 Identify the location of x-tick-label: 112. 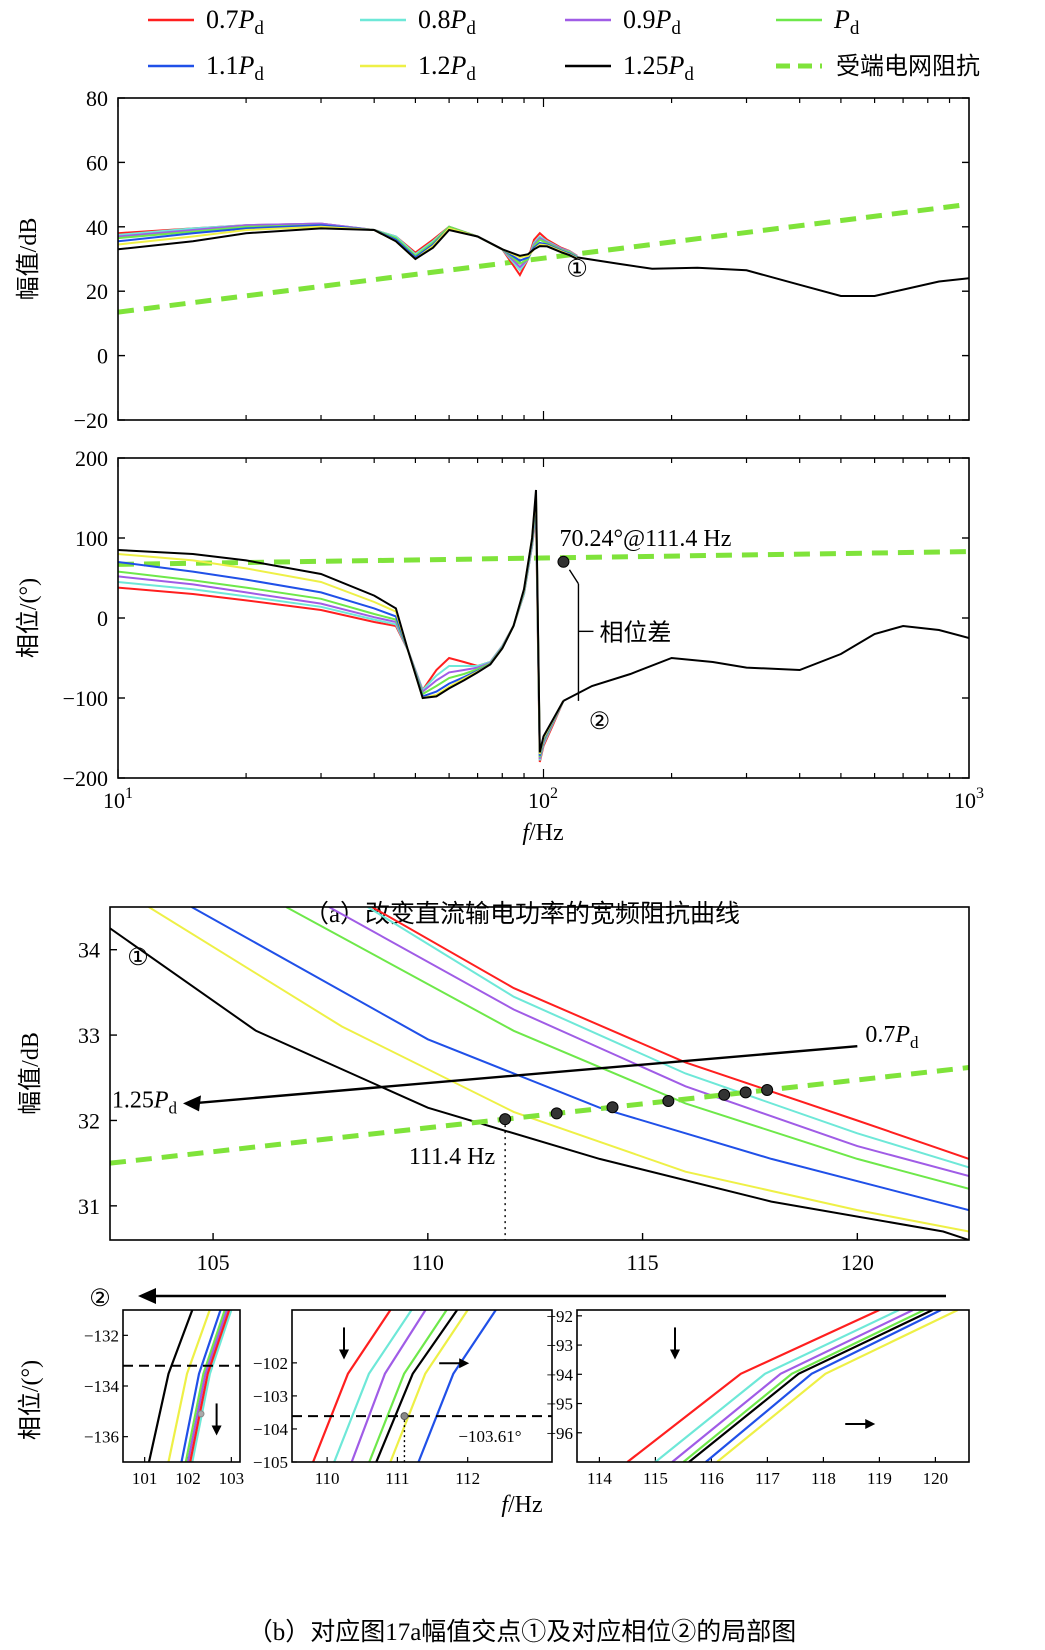
(467, 1478).